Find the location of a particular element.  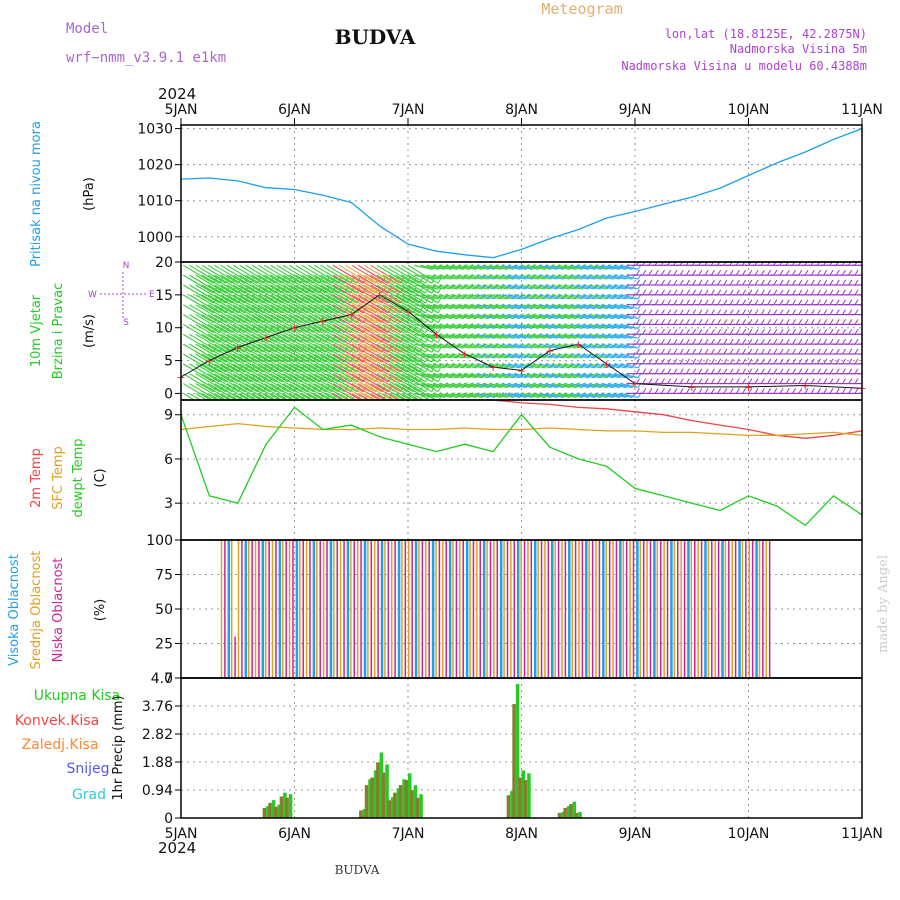

x-tick-label-top: 7JAN is located at coordinates (408, 110).